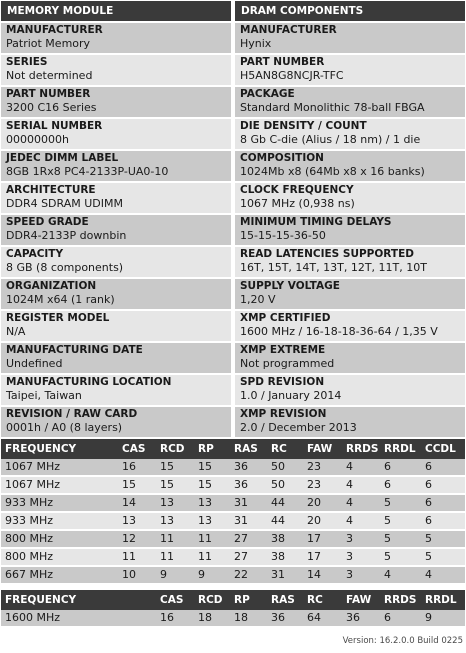 The image size is (466, 653). What do you see at coordinates (267, 94) in the screenshot?
I see `field-label: PACKAGE` at bounding box center [267, 94].